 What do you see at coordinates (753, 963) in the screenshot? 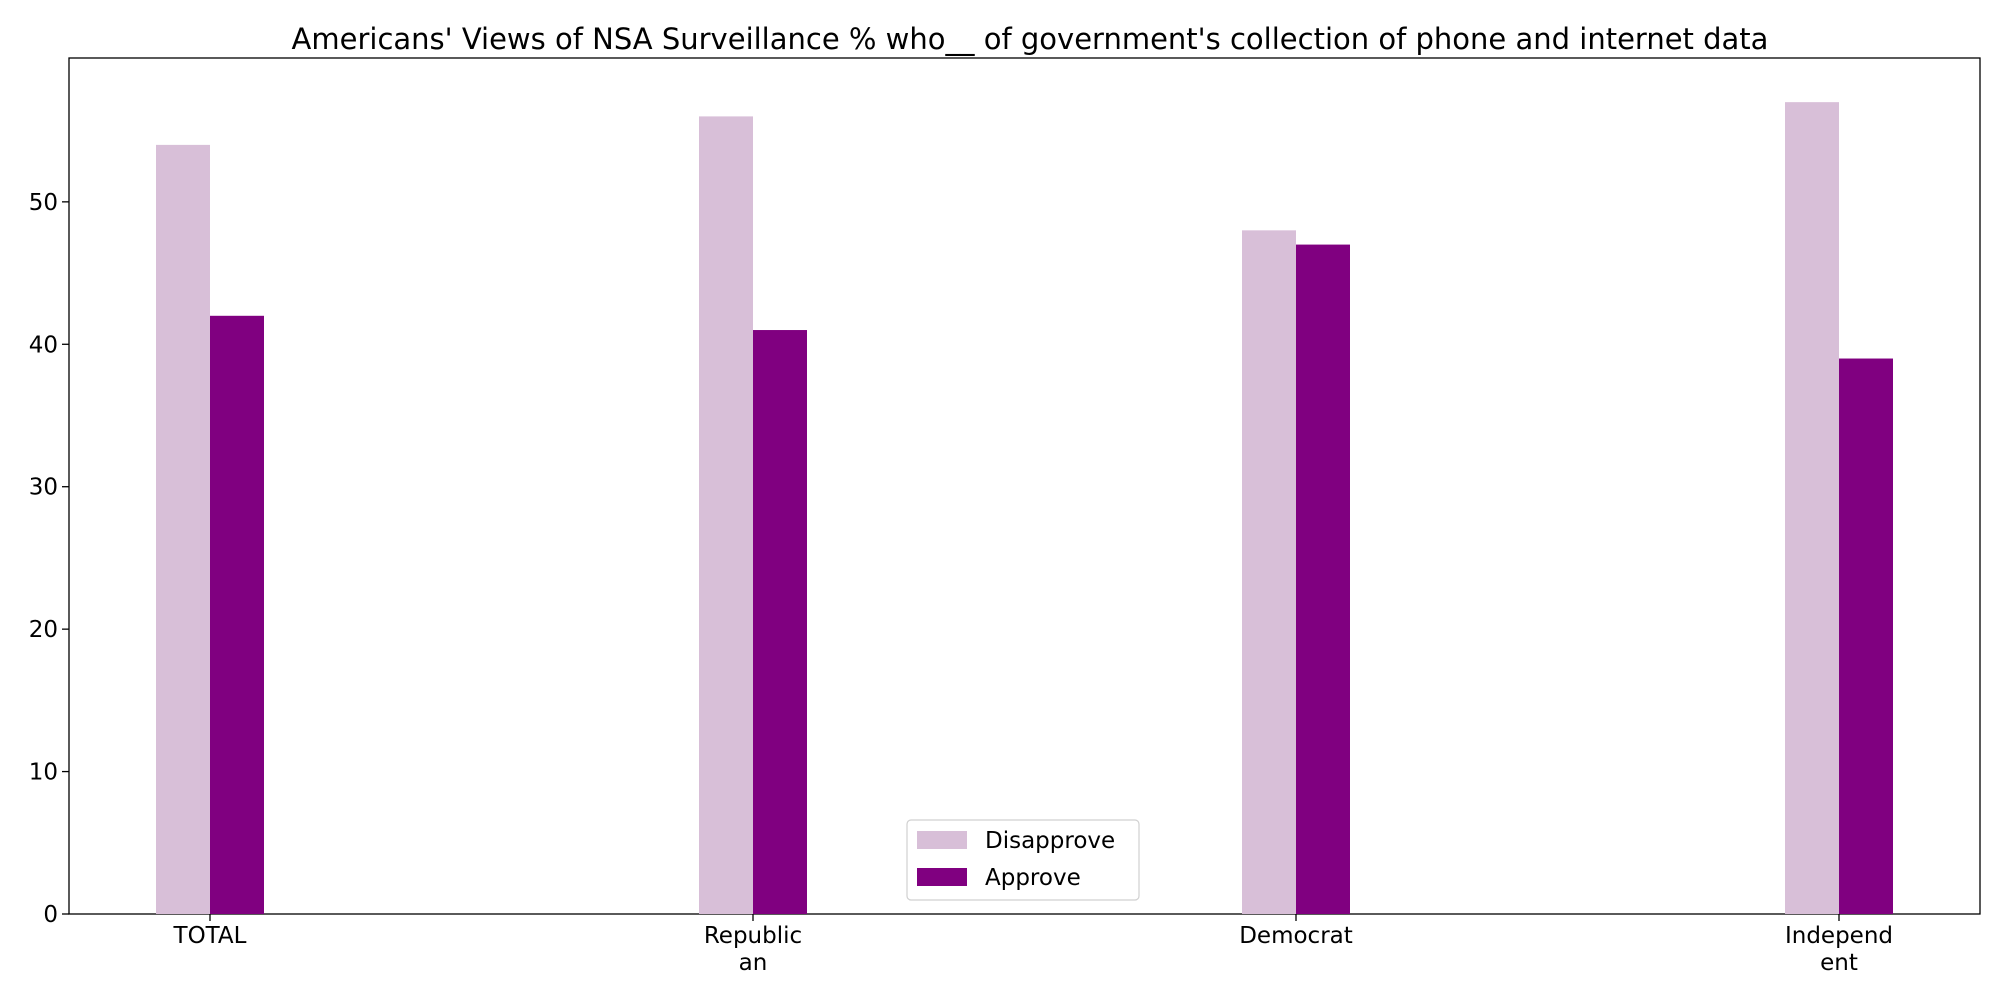
I see `x-tick-label-line: an` at bounding box center [753, 963].